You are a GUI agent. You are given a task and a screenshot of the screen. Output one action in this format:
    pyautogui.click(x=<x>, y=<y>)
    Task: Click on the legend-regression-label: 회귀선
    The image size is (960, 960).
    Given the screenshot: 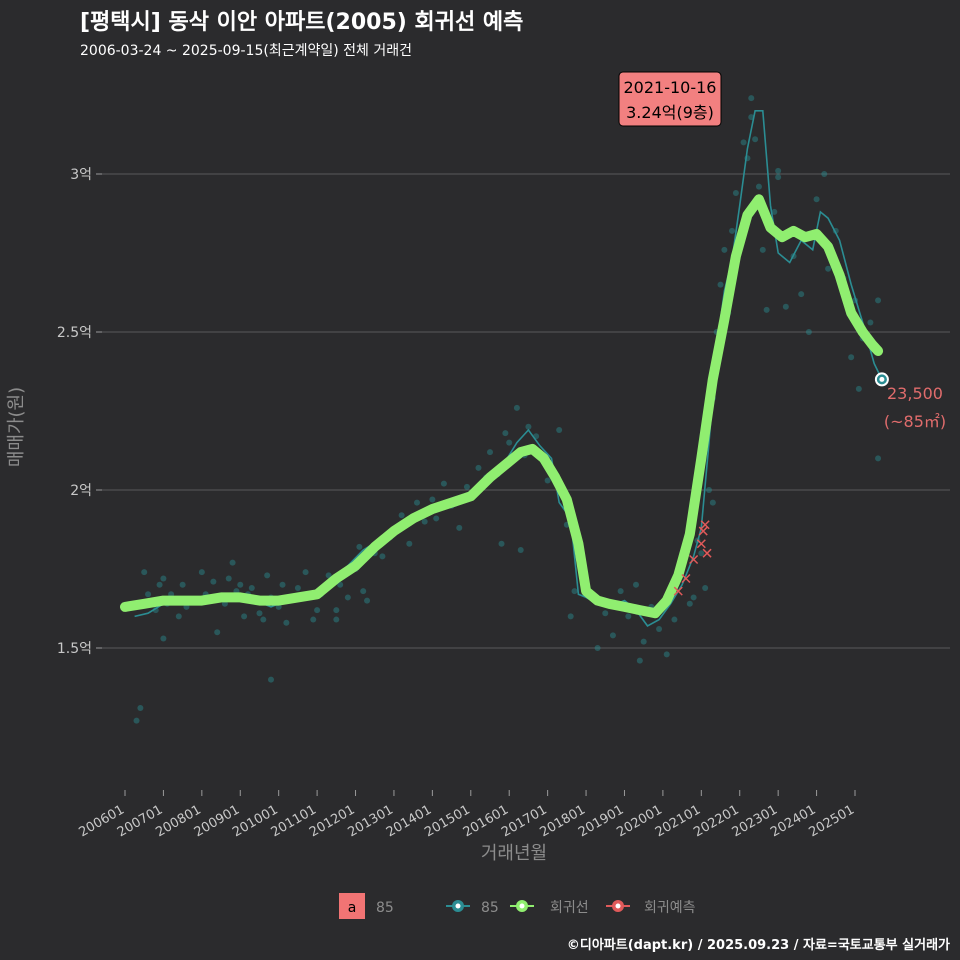 What is the action you would take?
    pyautogui.click(x=569, y=908)
    